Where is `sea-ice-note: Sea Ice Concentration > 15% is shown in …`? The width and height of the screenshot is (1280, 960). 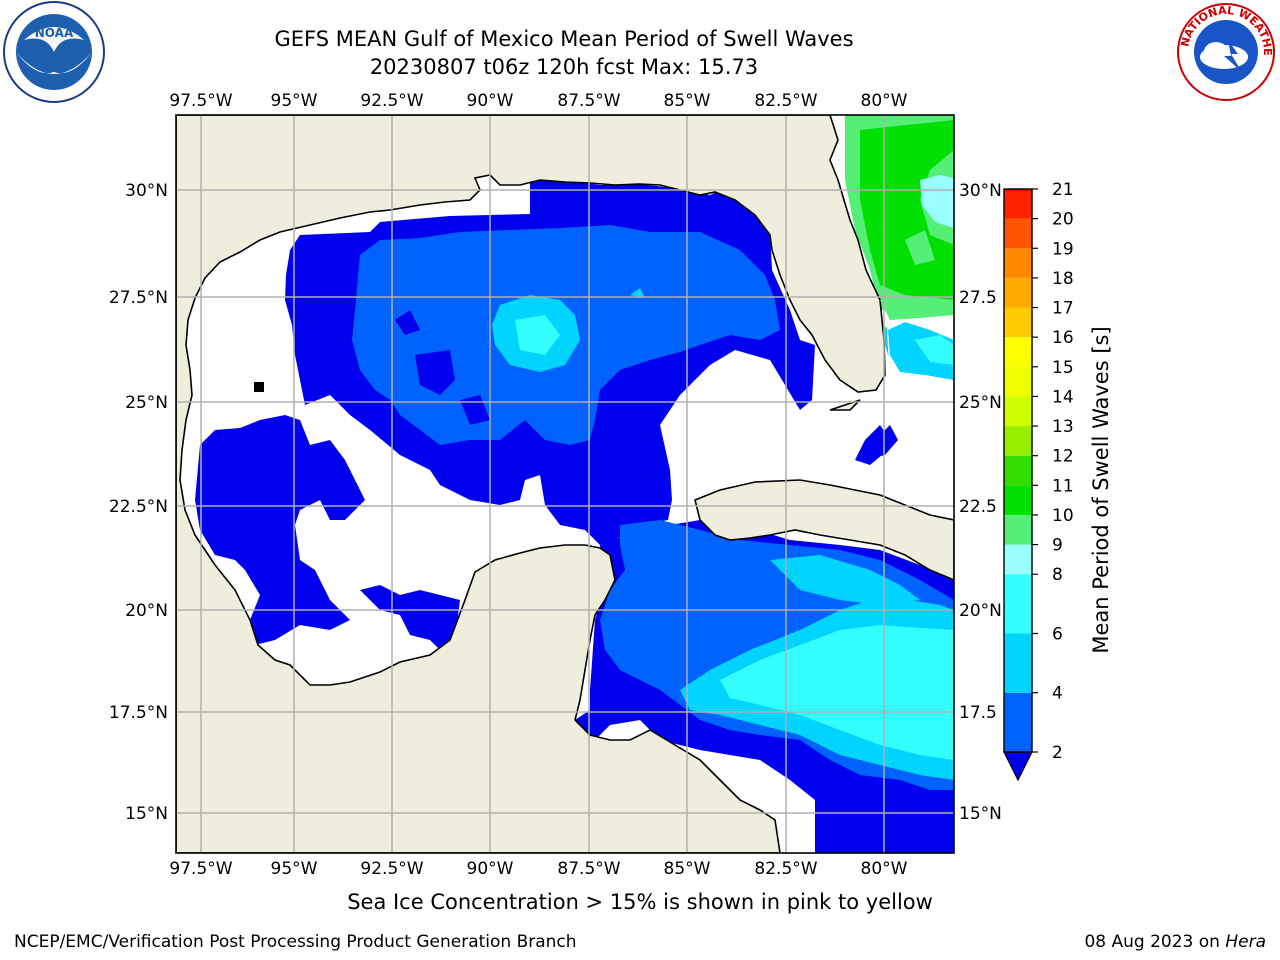
sea-ice-note: Sea Ice Concentration > 15% is shown in … is located at coordinates (640, 902).